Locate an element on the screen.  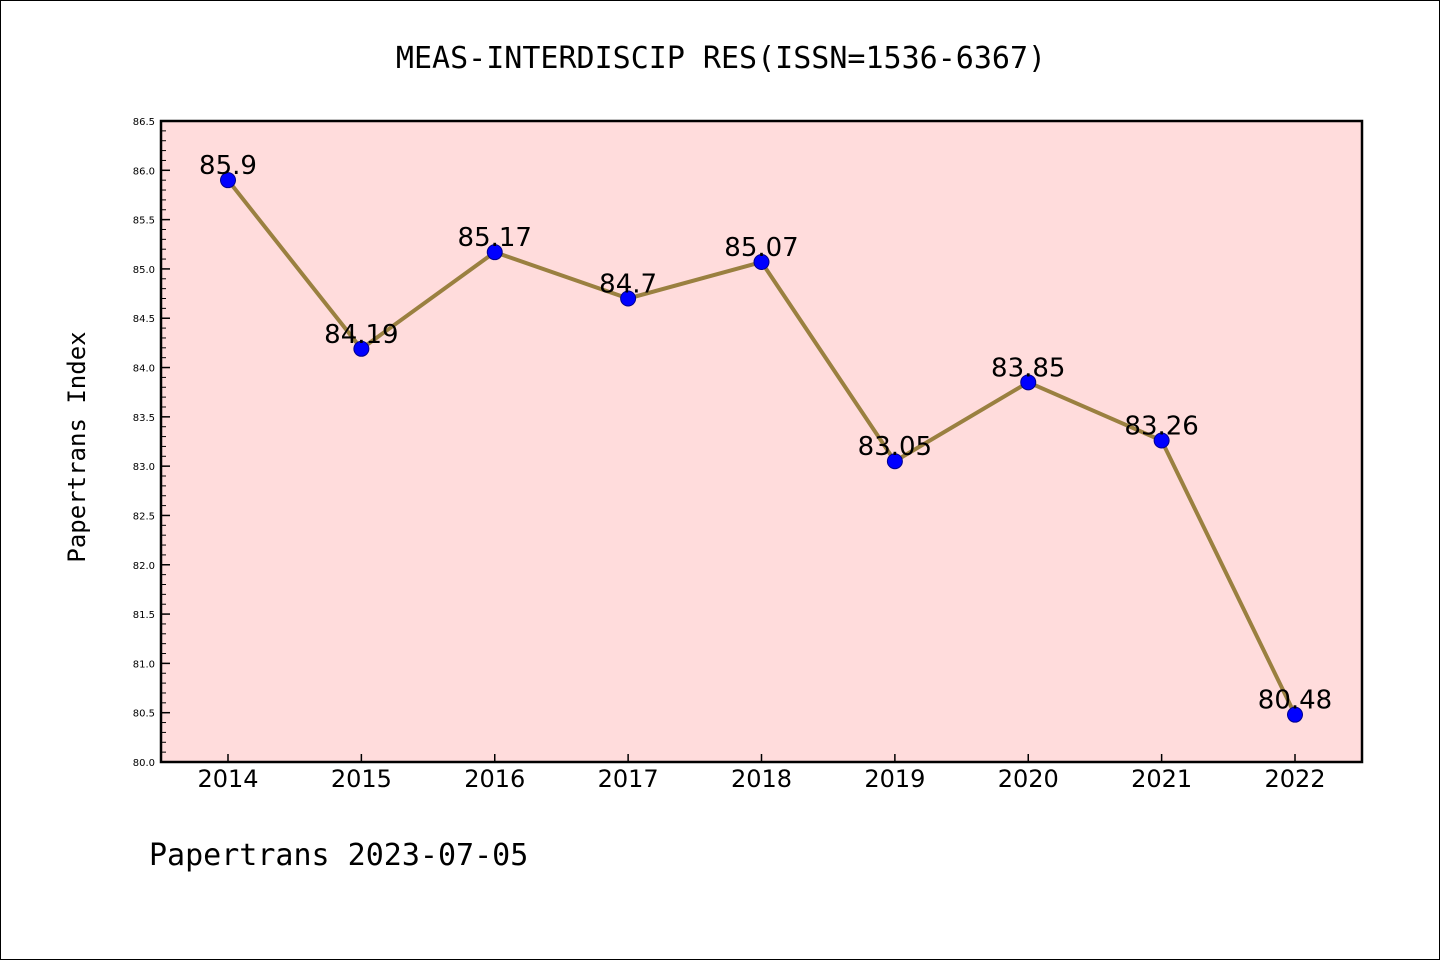
y-tick-label: 81.0 is located at coordinates (144, 664).